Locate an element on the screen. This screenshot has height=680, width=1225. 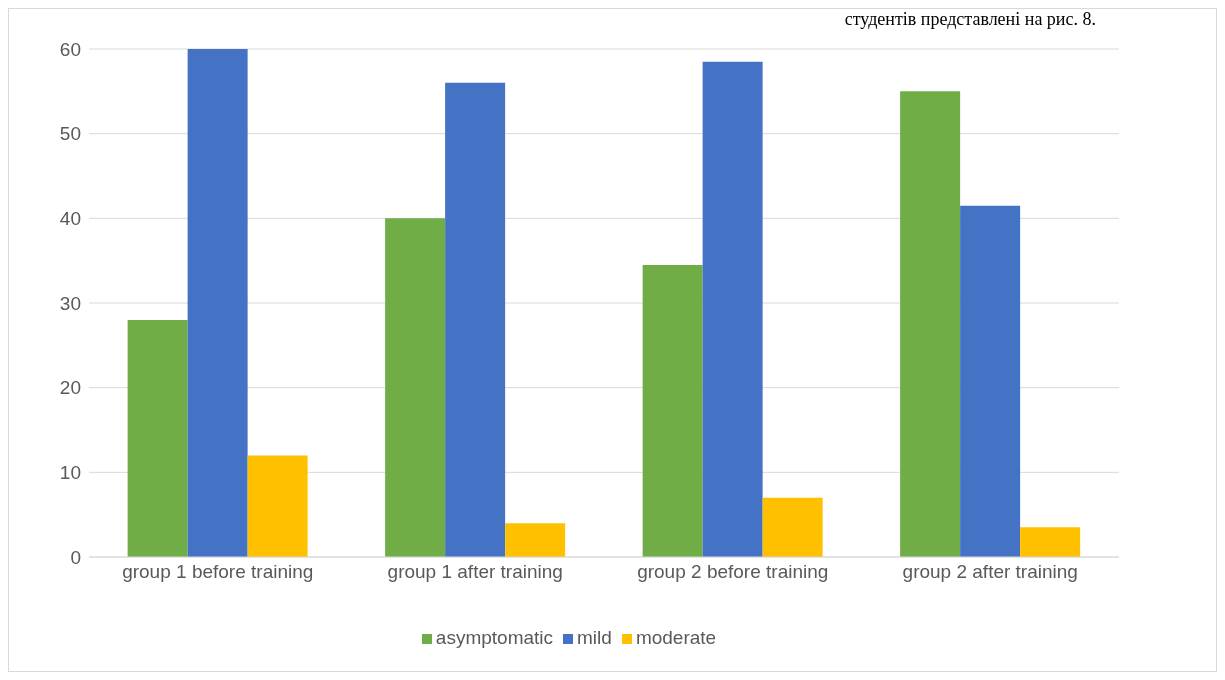
legend-label: mild is located at coordinates (594, 637).